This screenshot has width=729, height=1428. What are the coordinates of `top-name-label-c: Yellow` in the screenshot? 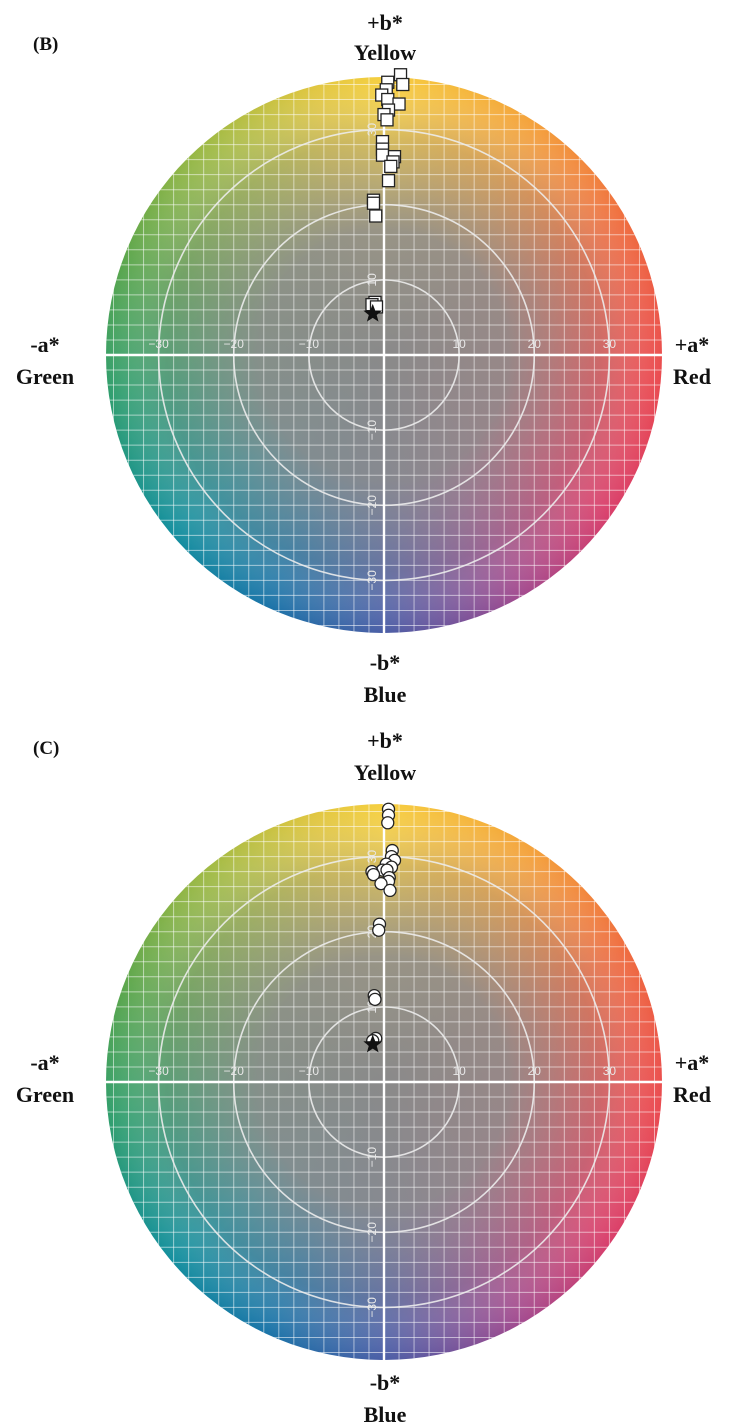 It's located at (385, 772).